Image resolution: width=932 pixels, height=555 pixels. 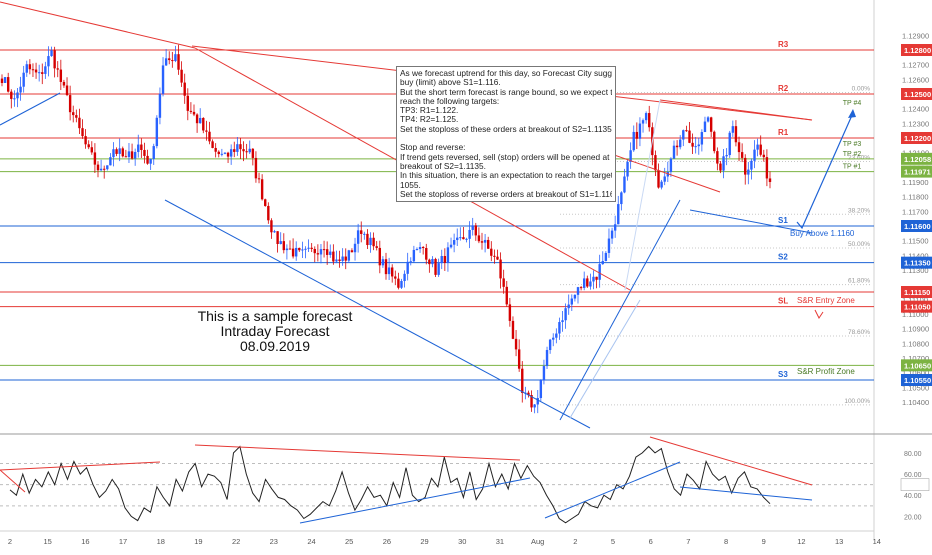 I want to click on price-tag: 1.12200, so click(x=916, y=138).